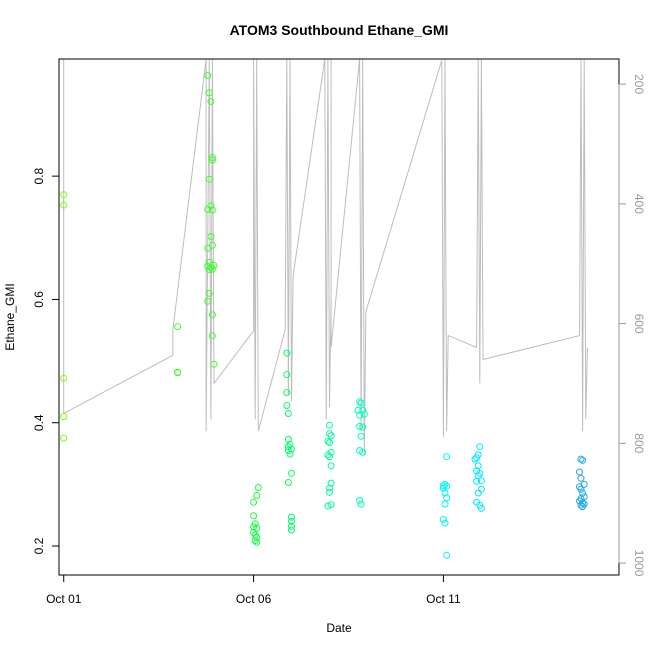  What do you see at coordinates (639, 563) in the screenshot?
I see `y2-tick-label: 1000` at bounding box center [639, 563].